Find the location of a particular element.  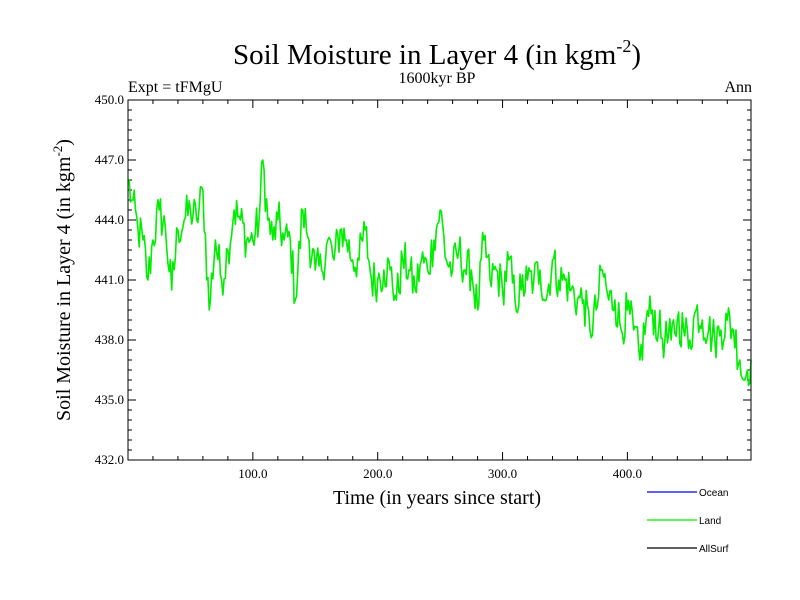

x-tick-label: 100.0 is located at coordinates (252, 473).